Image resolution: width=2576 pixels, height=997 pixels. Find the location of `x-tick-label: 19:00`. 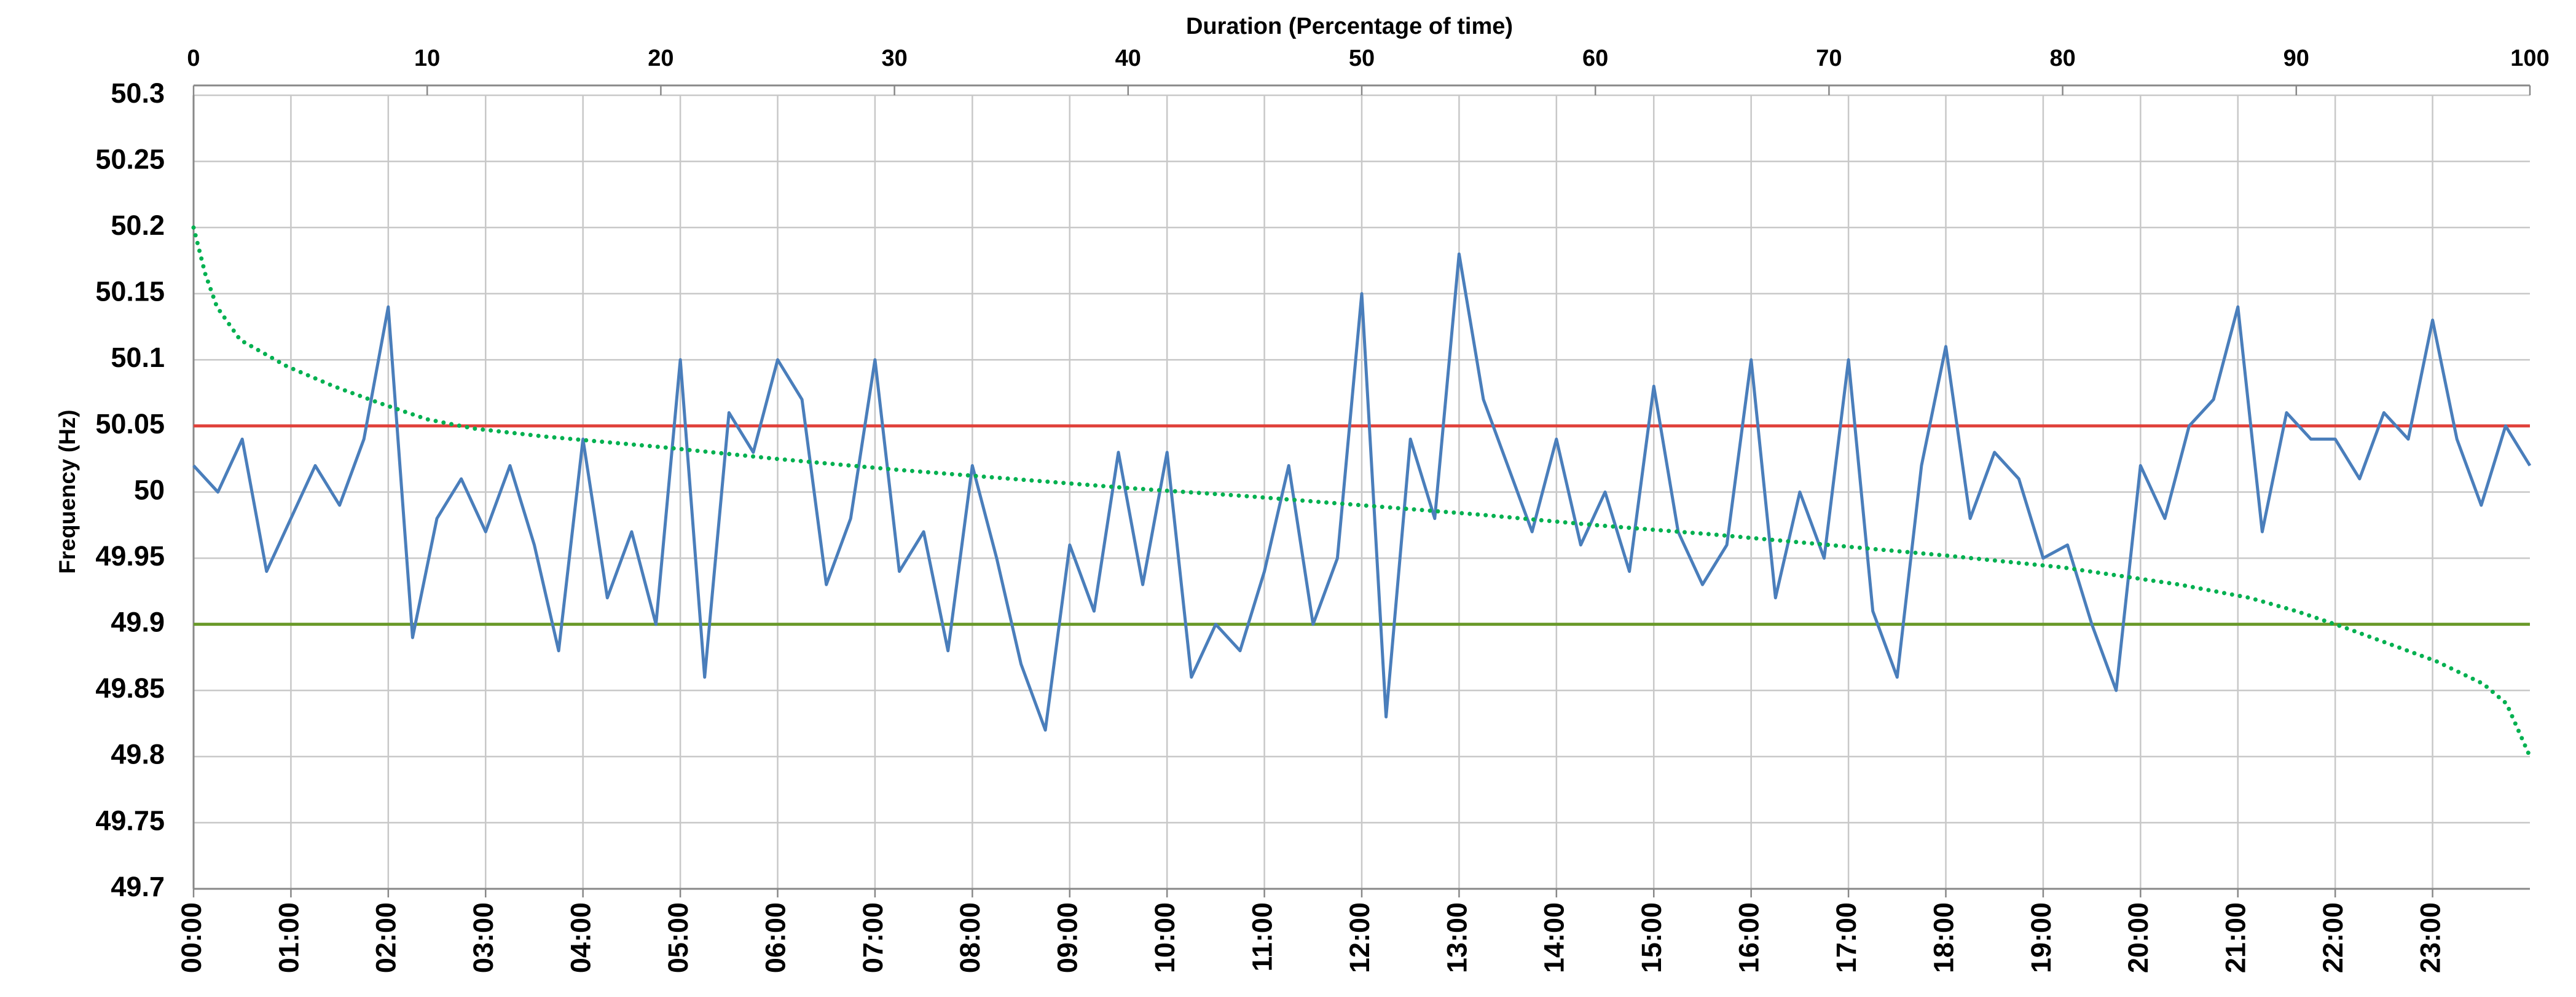

x-tick-label: 19:00 is located at coordinates (2041, 937).